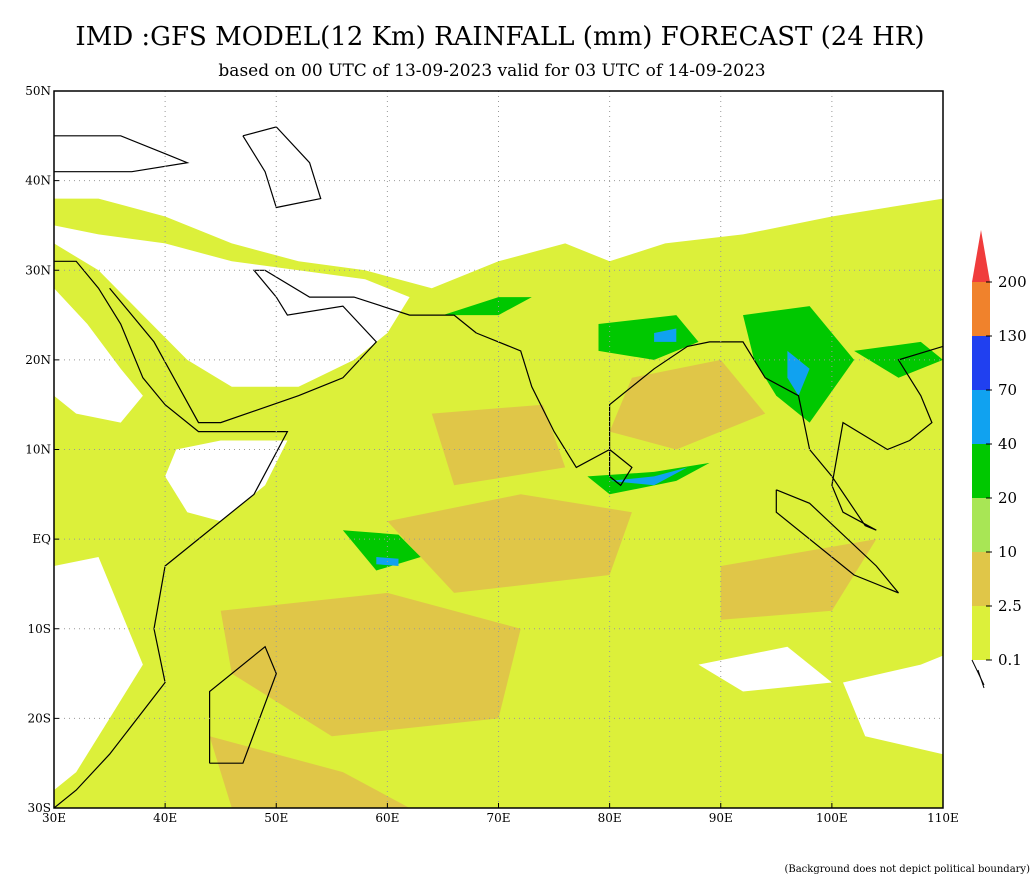 The width and height of the screenshot is (1035, 880). What do you see at coordinates (1010, 660) in the screenshot?
I see `legend-label: 0.1` at bounding box center [1010, 660].